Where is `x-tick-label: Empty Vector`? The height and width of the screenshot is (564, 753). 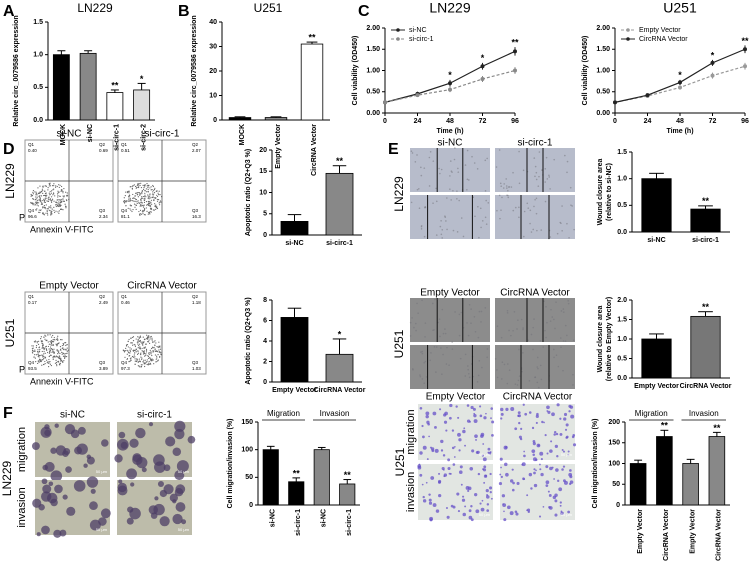
x-tick-label: Empty Vector is located at coordinates (278, 146).